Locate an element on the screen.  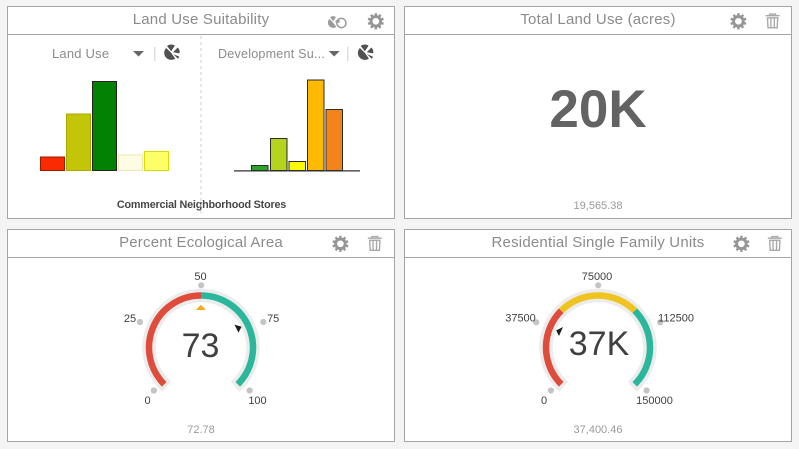
svg-text: 50 is located at coordinates (200, 277).